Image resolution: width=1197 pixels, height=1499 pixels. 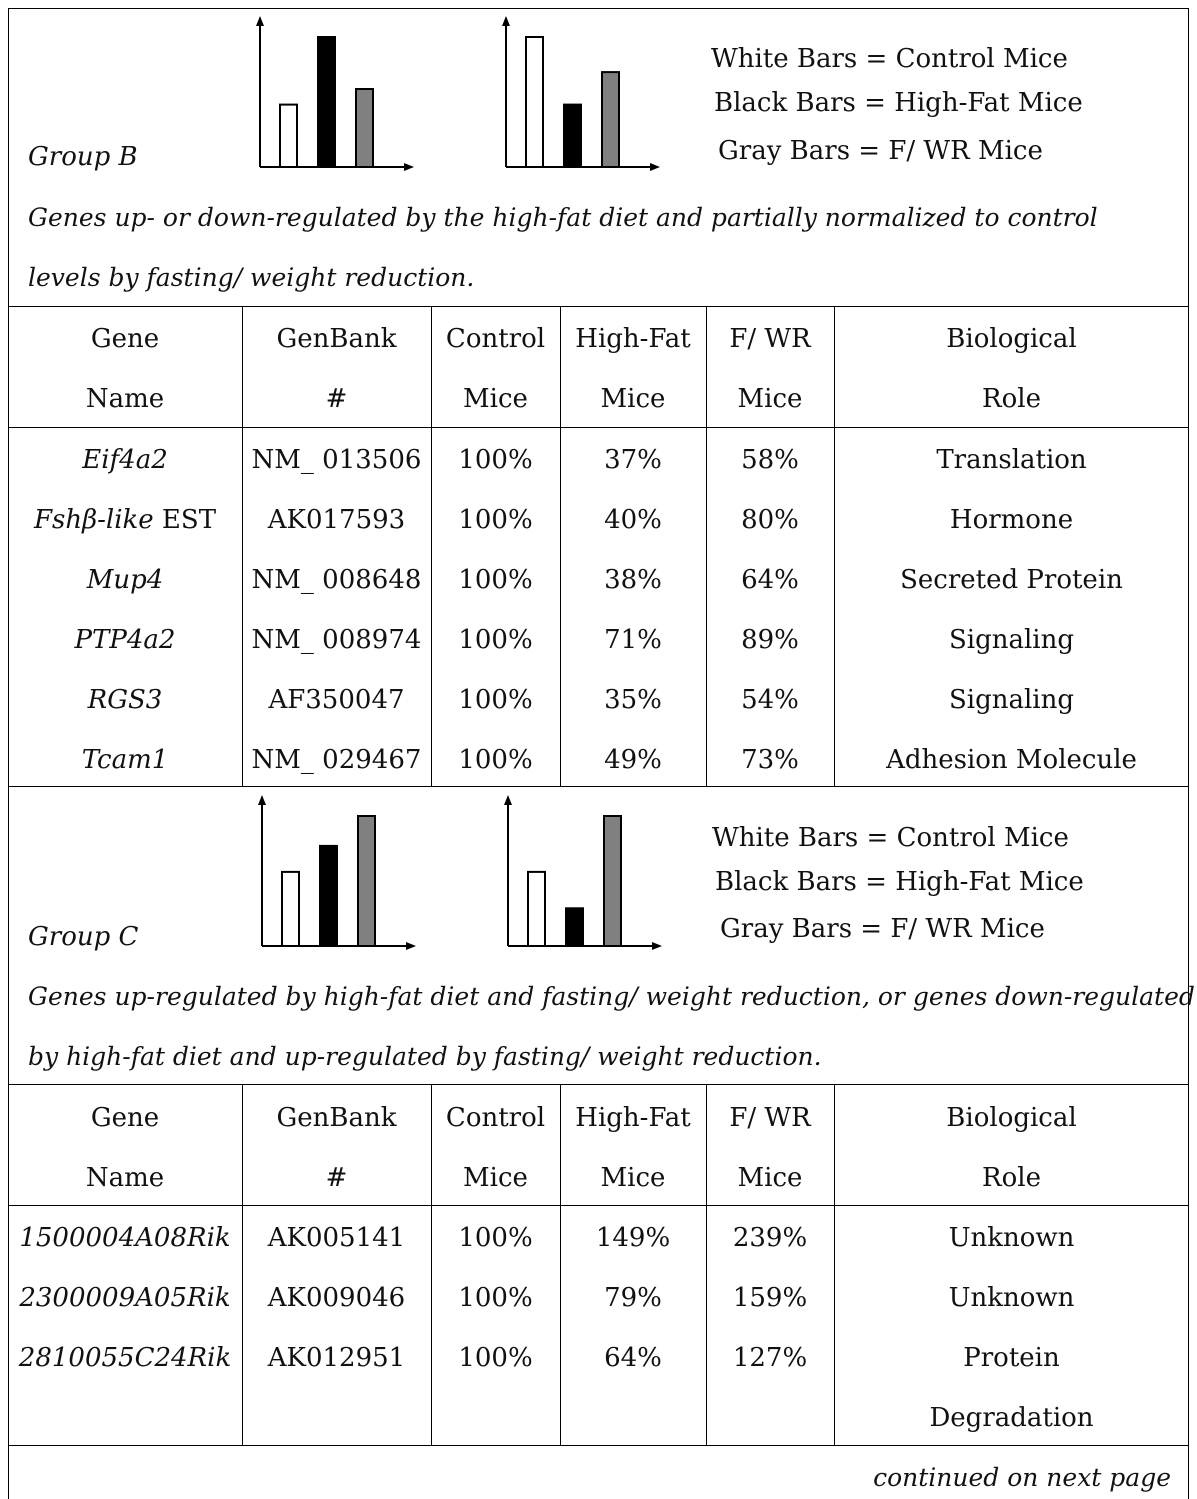 What do you see at coordinates (574, 927) in the screenshot?
I see `group-c-right-high-fat-bar` at bounding box center [574, 927].